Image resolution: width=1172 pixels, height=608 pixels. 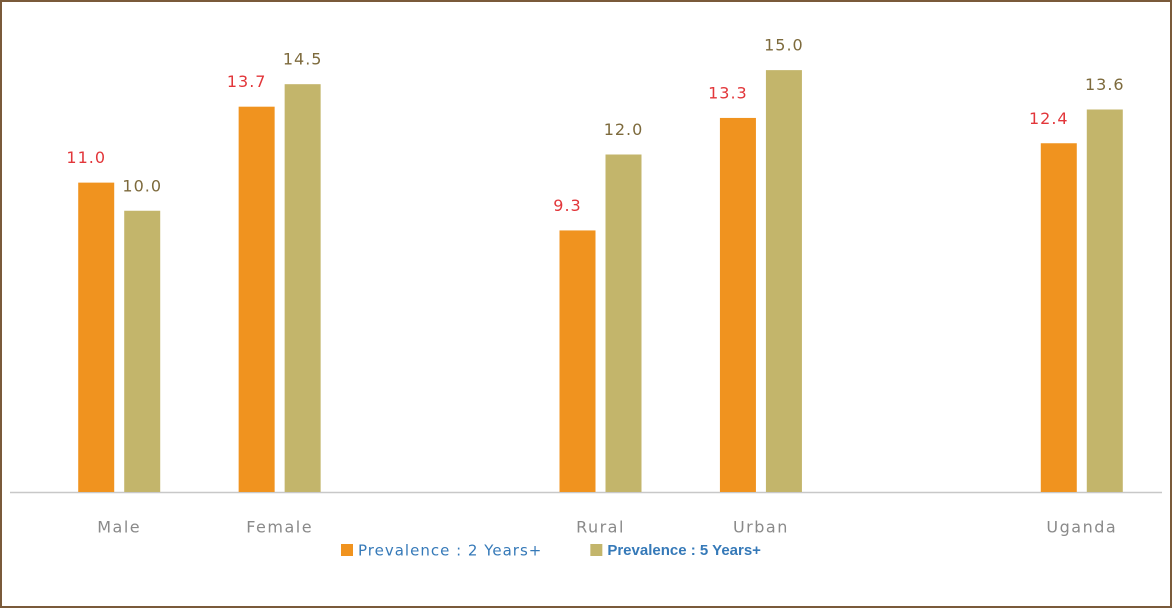 What do you see at coordinates (142, 185) in the screenshot?
I see `data-label: 10.0` at bounding box center [142, 185].